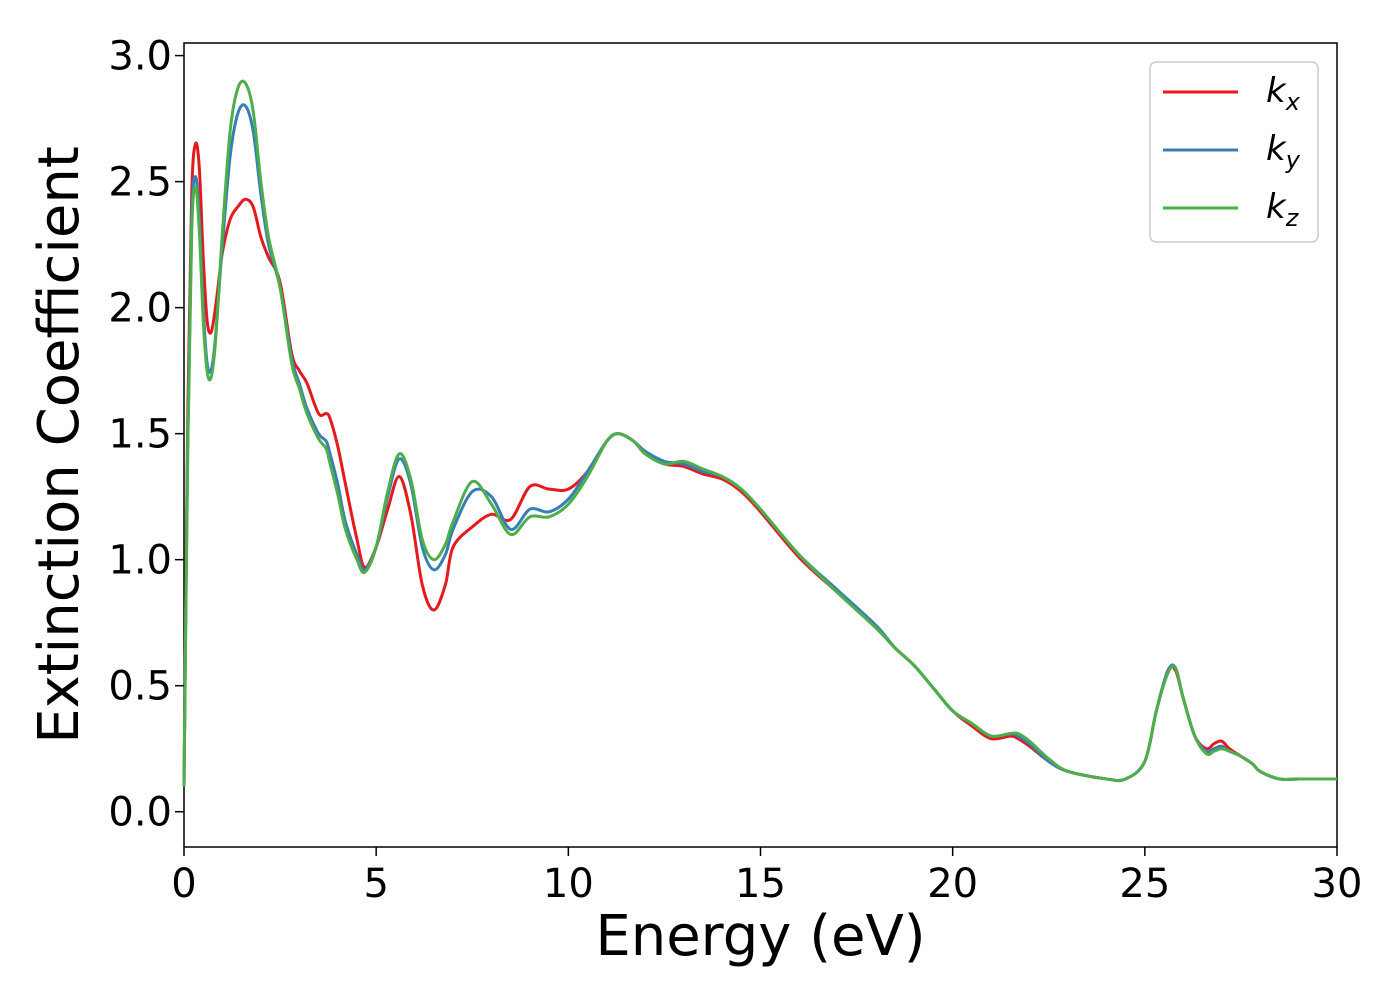 The height and width of the screenshot is (1000, 1400). I want to click on y-tick-label: 2.5, so click(140, 183).